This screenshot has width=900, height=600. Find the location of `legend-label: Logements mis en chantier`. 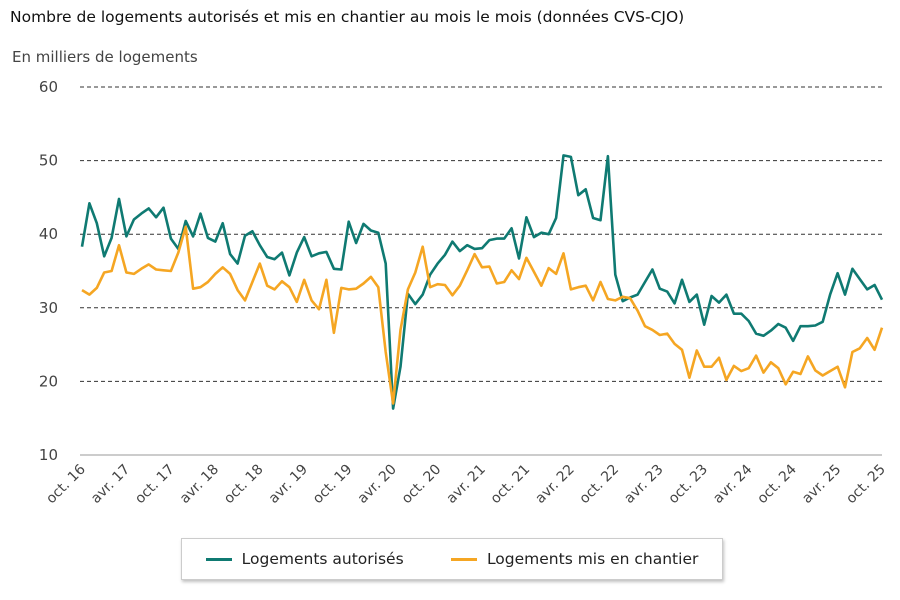

legend-label: Logements mis en chantier is located at coordinates (592, 559).